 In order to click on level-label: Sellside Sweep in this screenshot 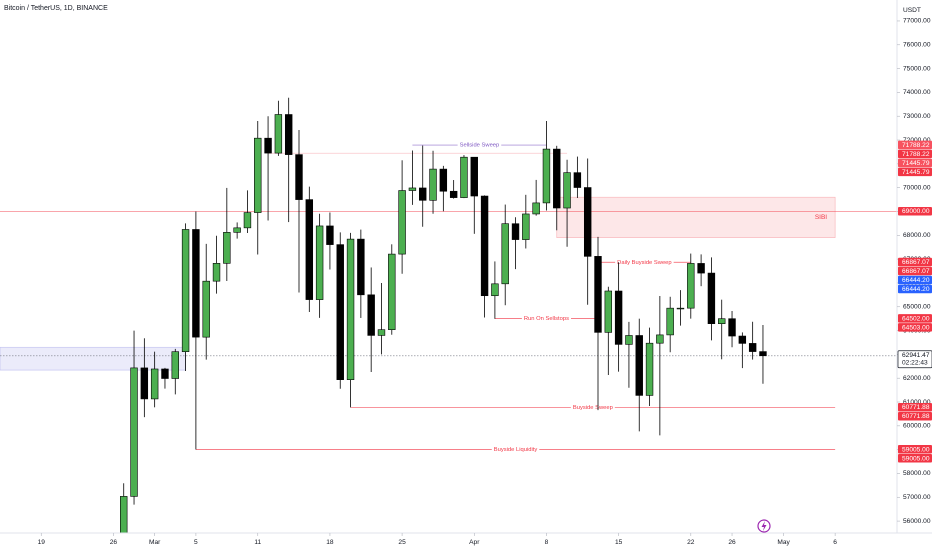, I will do `click(480, 146)`.